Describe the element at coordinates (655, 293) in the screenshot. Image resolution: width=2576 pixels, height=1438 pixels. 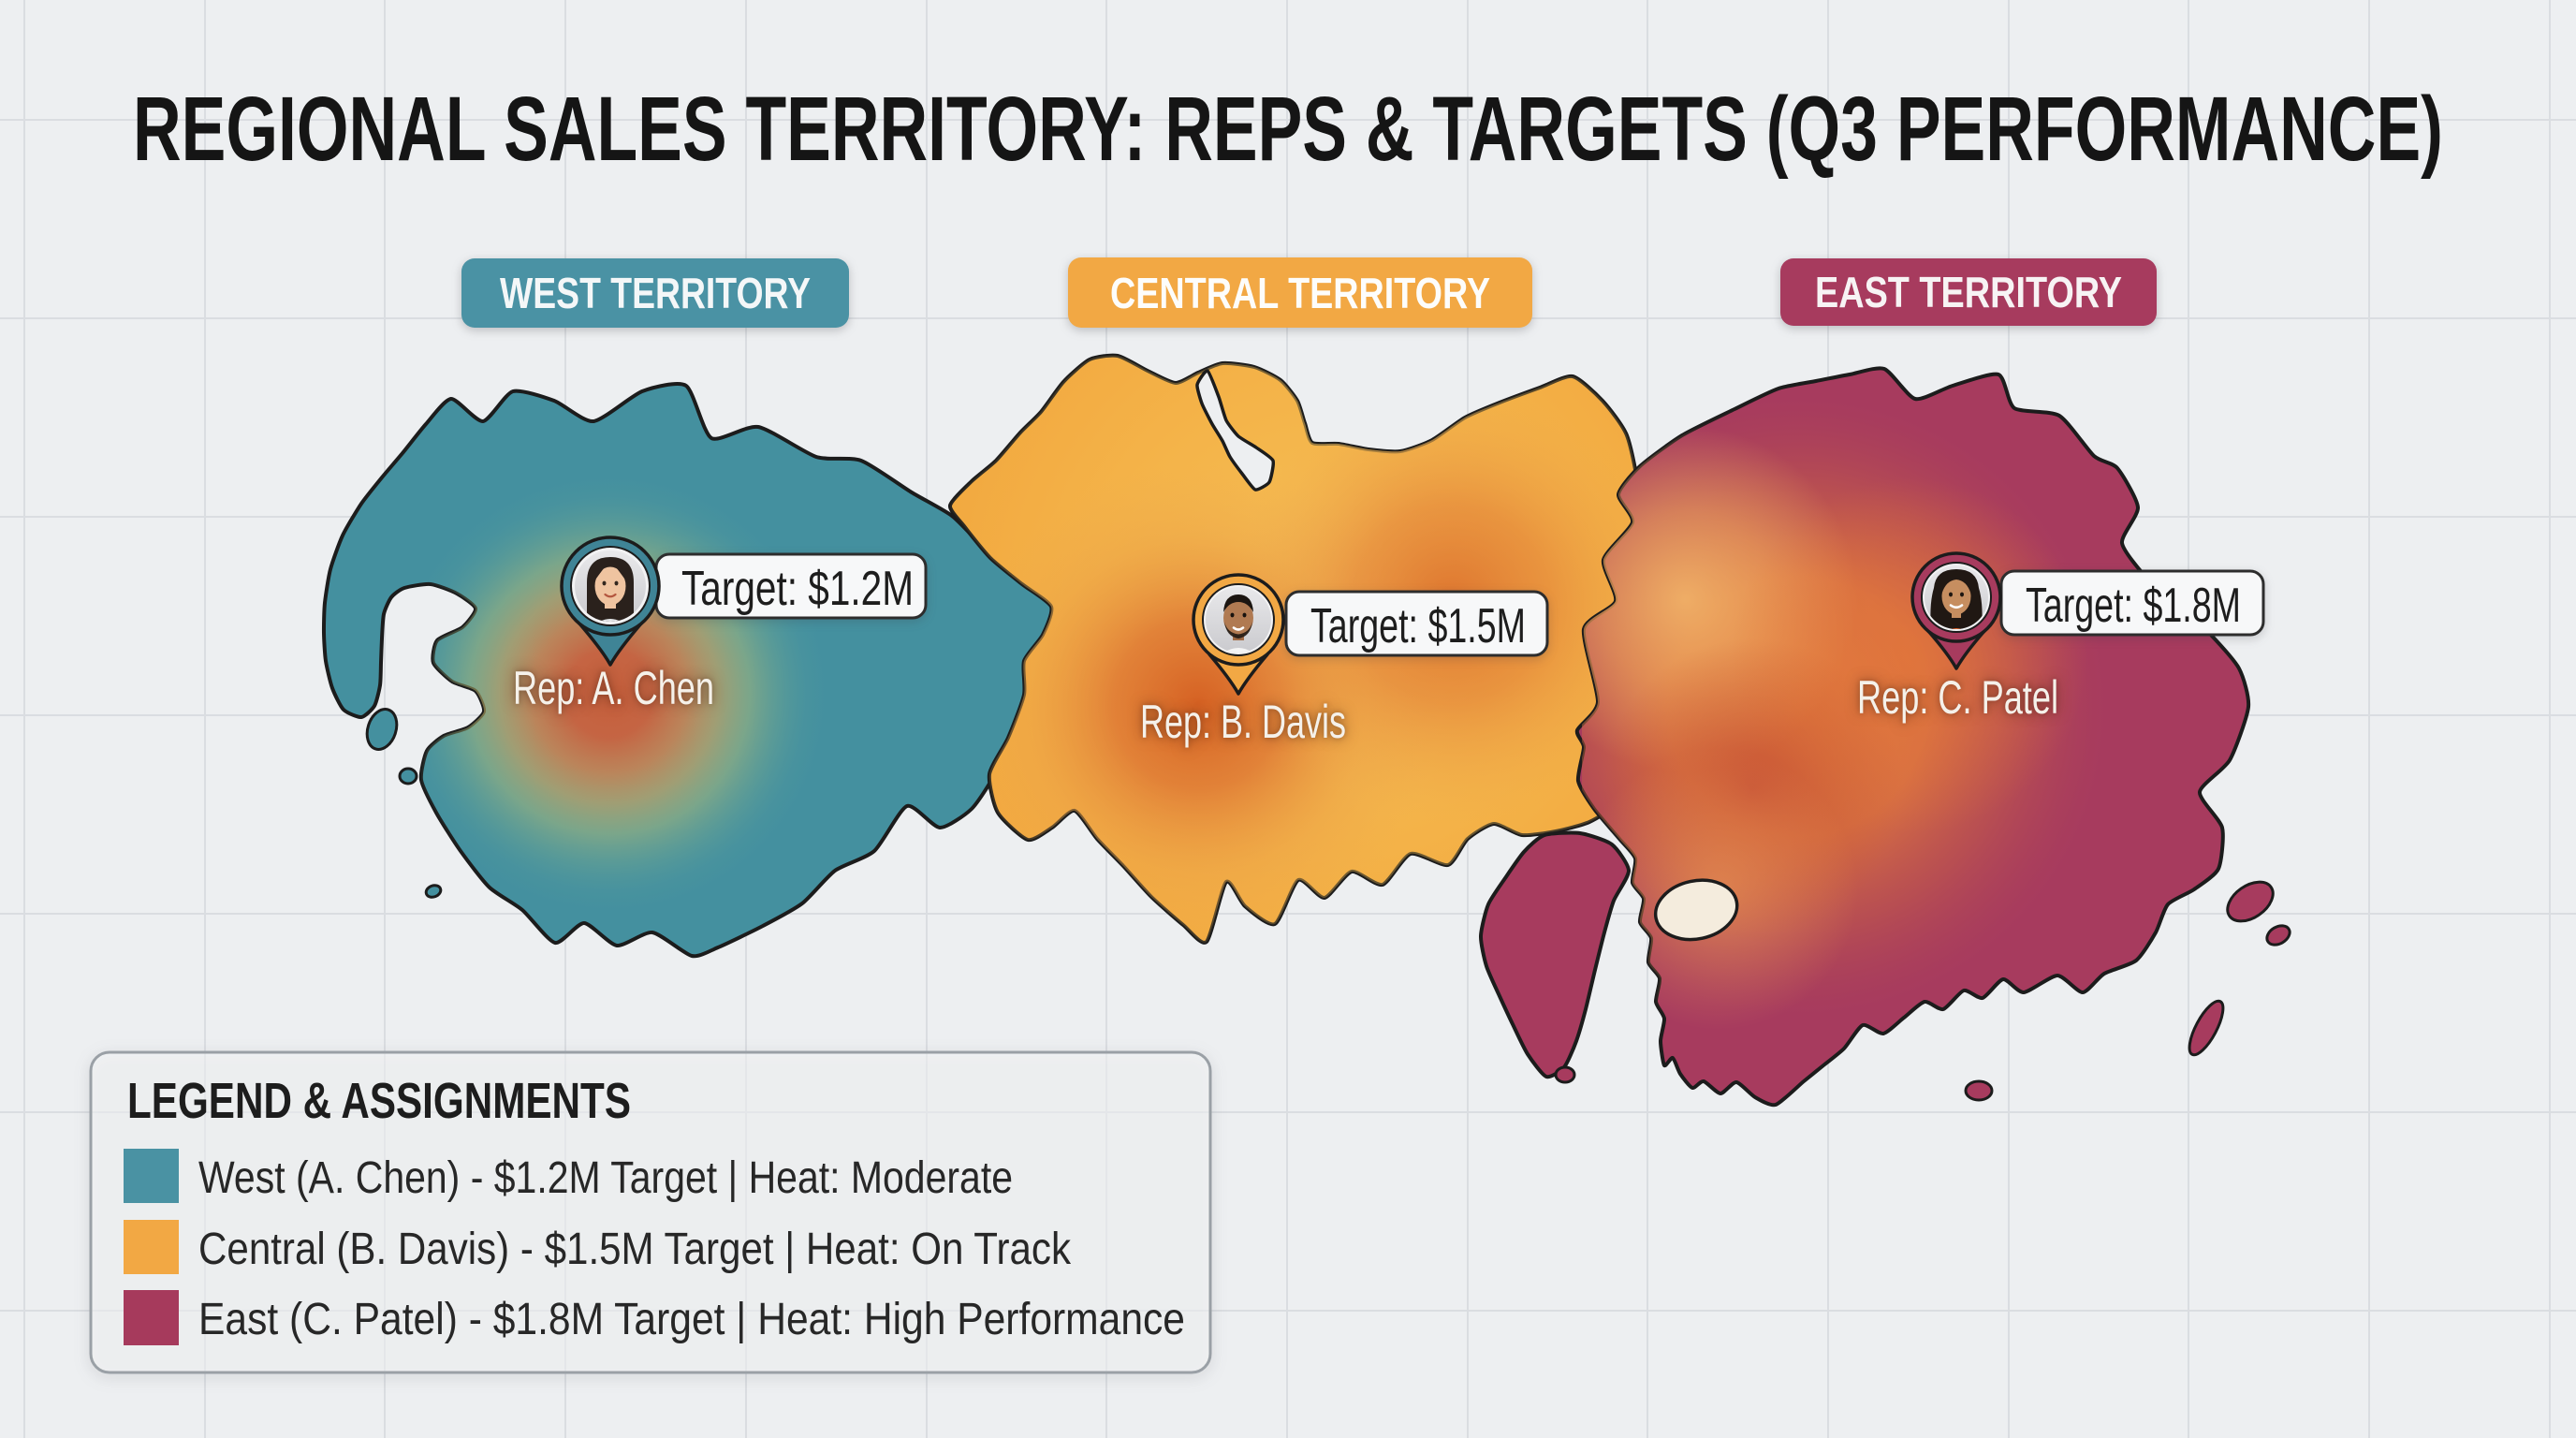
I see `svg-text: WEST TERRITORY` at that location.